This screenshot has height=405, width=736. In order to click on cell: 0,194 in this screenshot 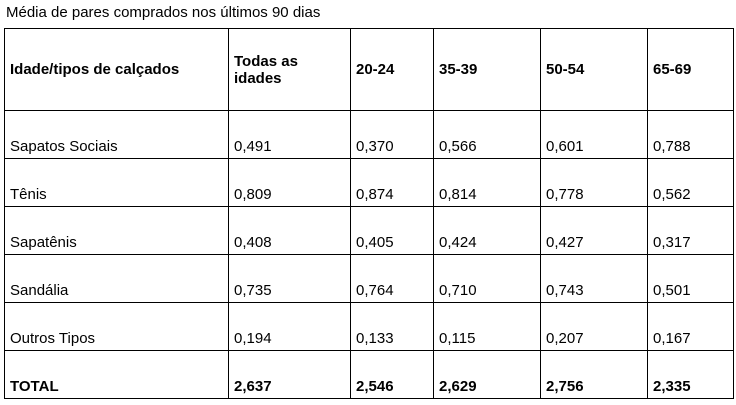, I will do `click(289, 326)`.